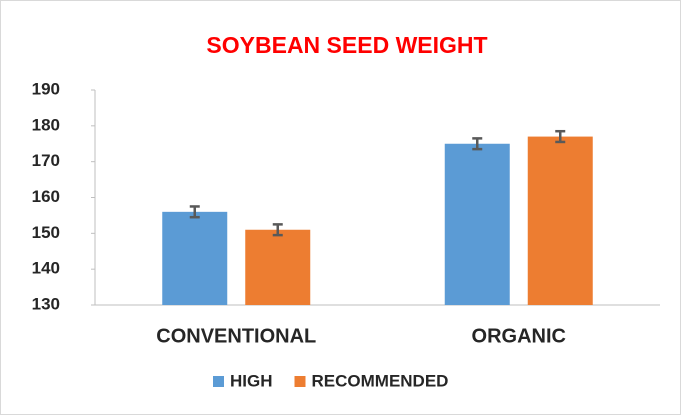 Image resolution: width=681 pixels, height=420 pixels. I want to click on y-tick-label: 180, so click(46, 124).